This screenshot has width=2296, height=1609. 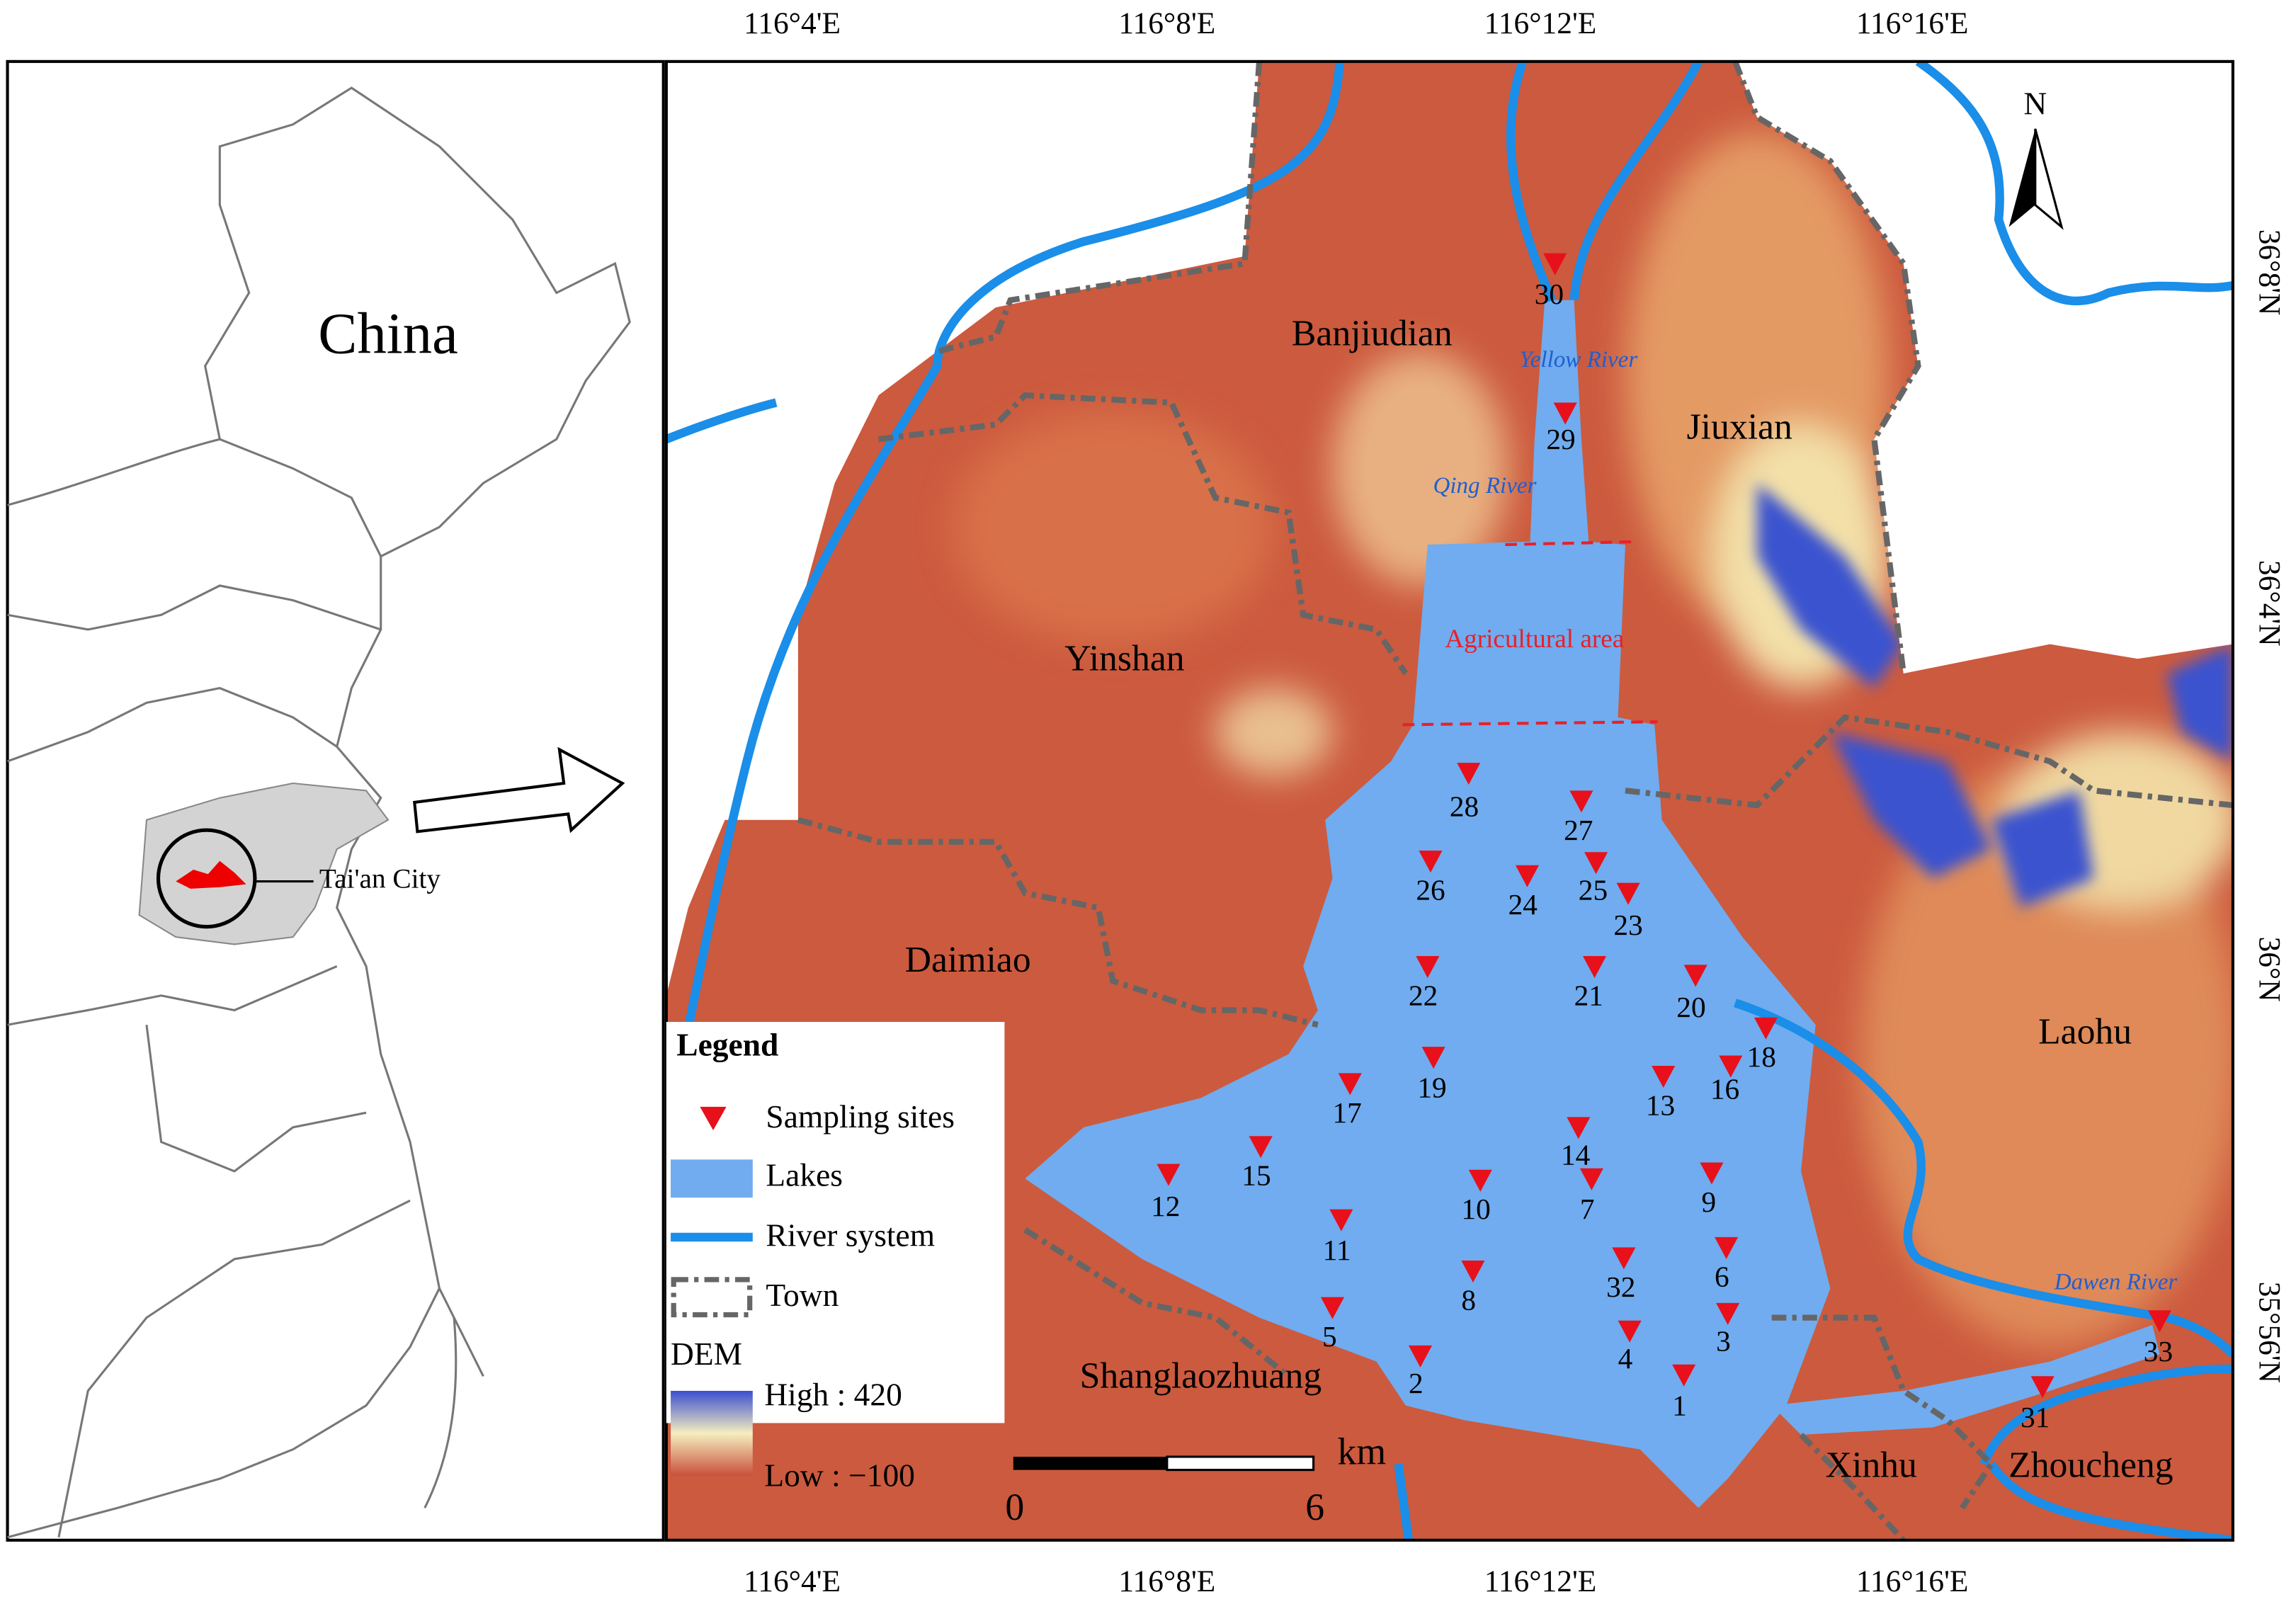 What do you see at coordinates (833, 1395) in the screenshot?
I see `legend-dem-high: High : 420` at bounding box center [833, 1395].